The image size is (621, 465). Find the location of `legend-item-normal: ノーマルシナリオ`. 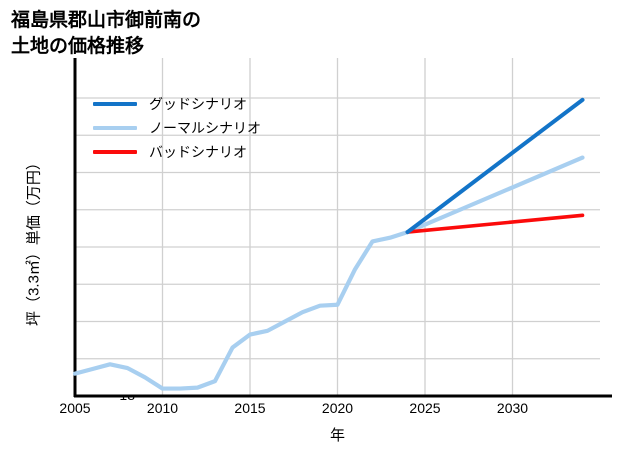

legend-item-normal: ノーマルシナリオ is located at coordinates (177, 128).